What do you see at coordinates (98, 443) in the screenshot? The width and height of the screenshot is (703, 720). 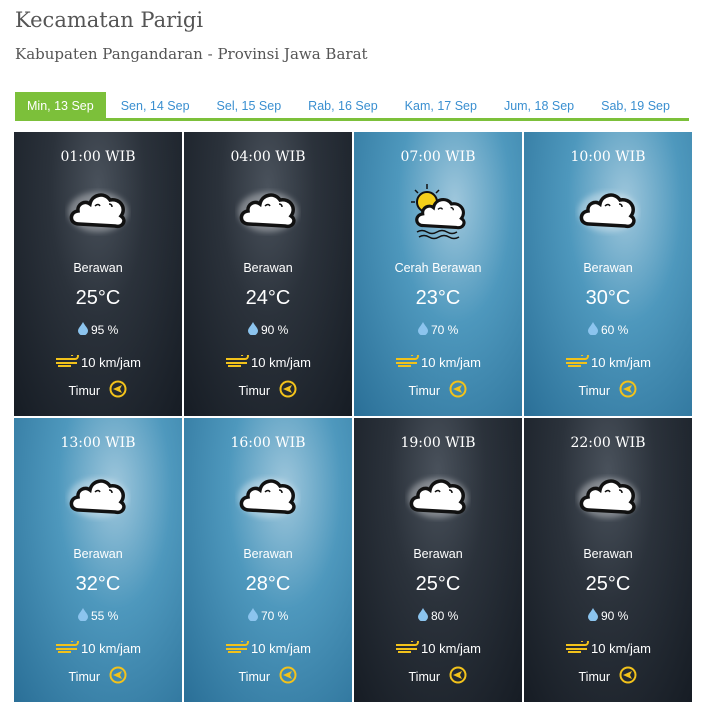 I see `forecast-time: 13:00 WIB` at bounding box center [98, 443].